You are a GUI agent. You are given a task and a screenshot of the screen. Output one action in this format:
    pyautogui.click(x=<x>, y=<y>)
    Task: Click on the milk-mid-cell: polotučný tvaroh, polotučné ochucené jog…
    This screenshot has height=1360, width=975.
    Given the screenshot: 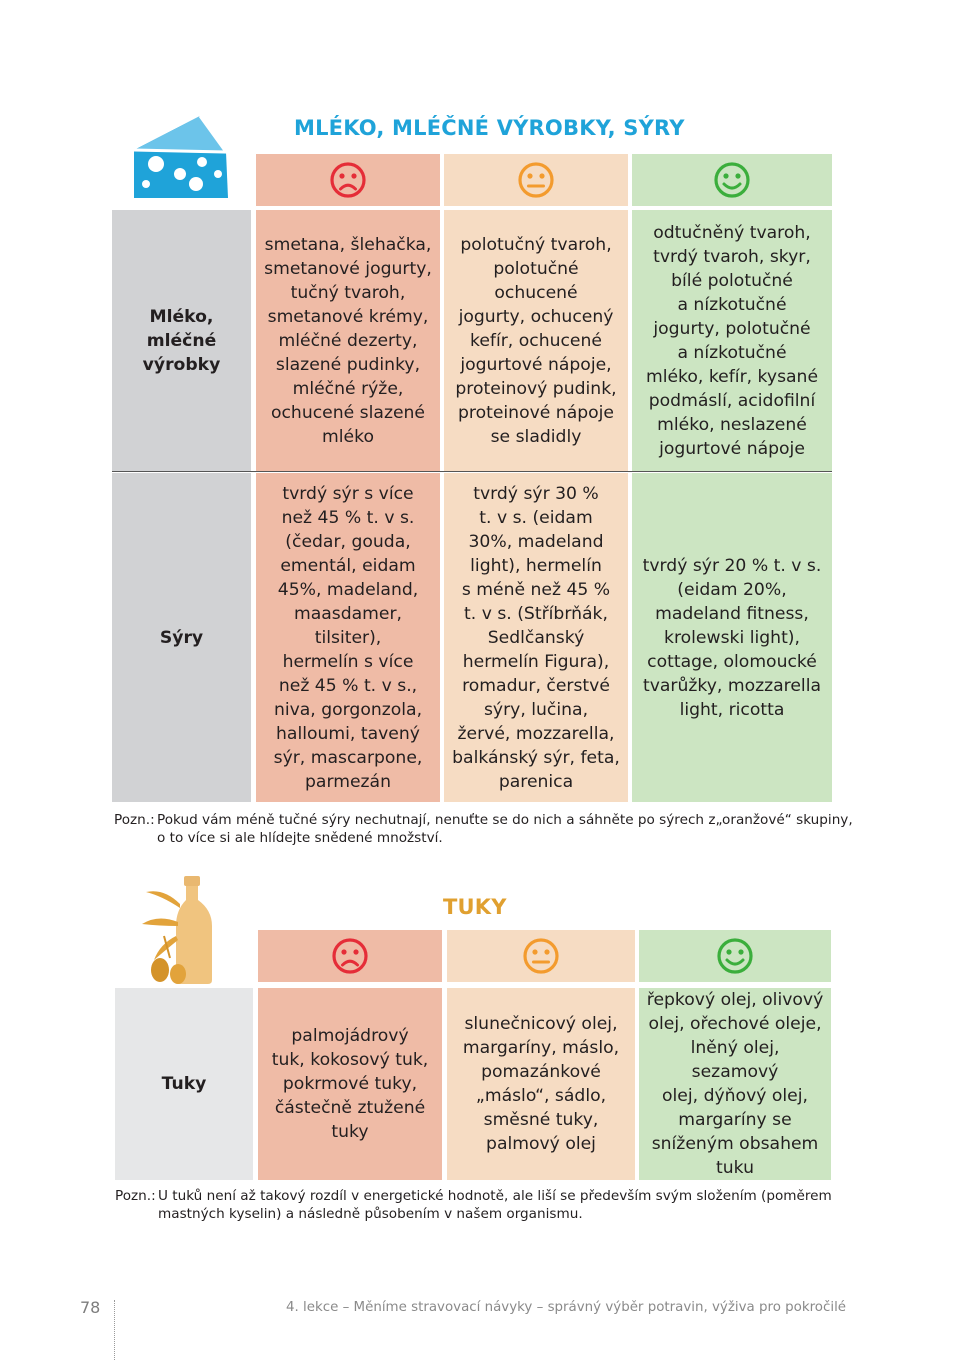 What is the action you would take?
    pyautogui.click(x=536, y=340)
    